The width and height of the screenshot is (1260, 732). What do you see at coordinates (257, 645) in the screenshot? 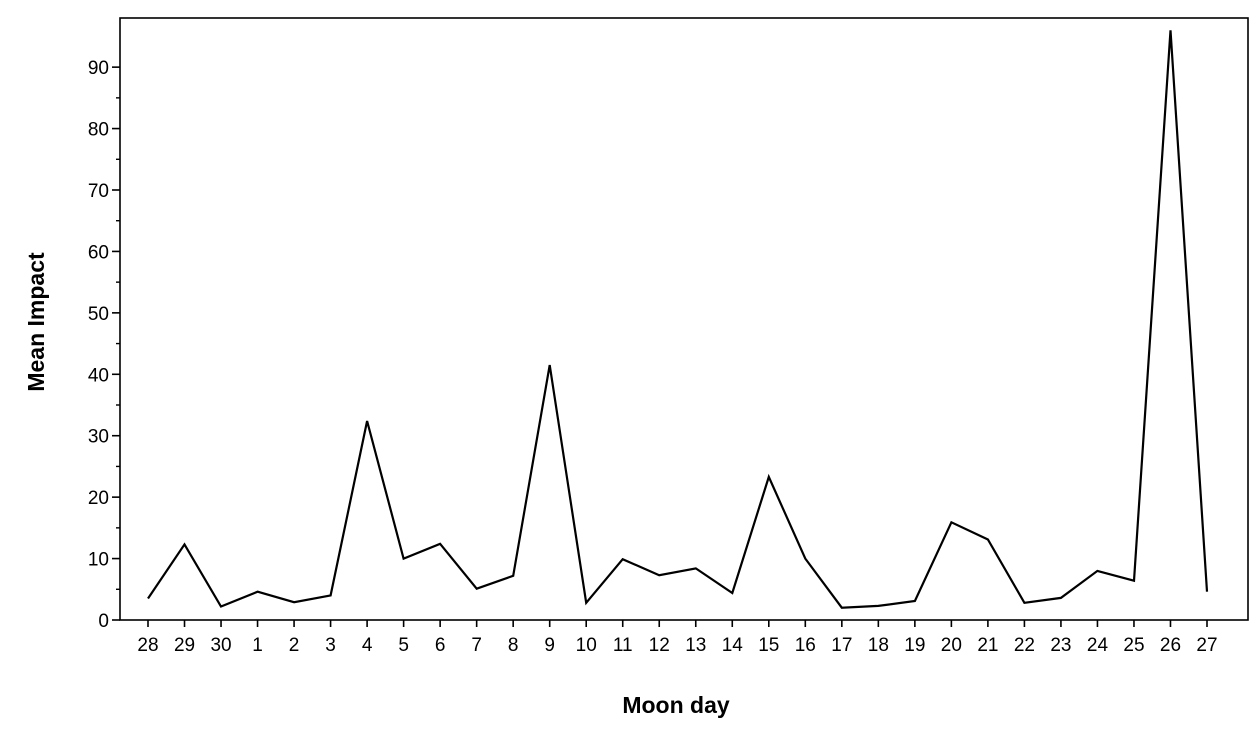
I see `x-tick-label: 1` at bounding box center [257, 645].